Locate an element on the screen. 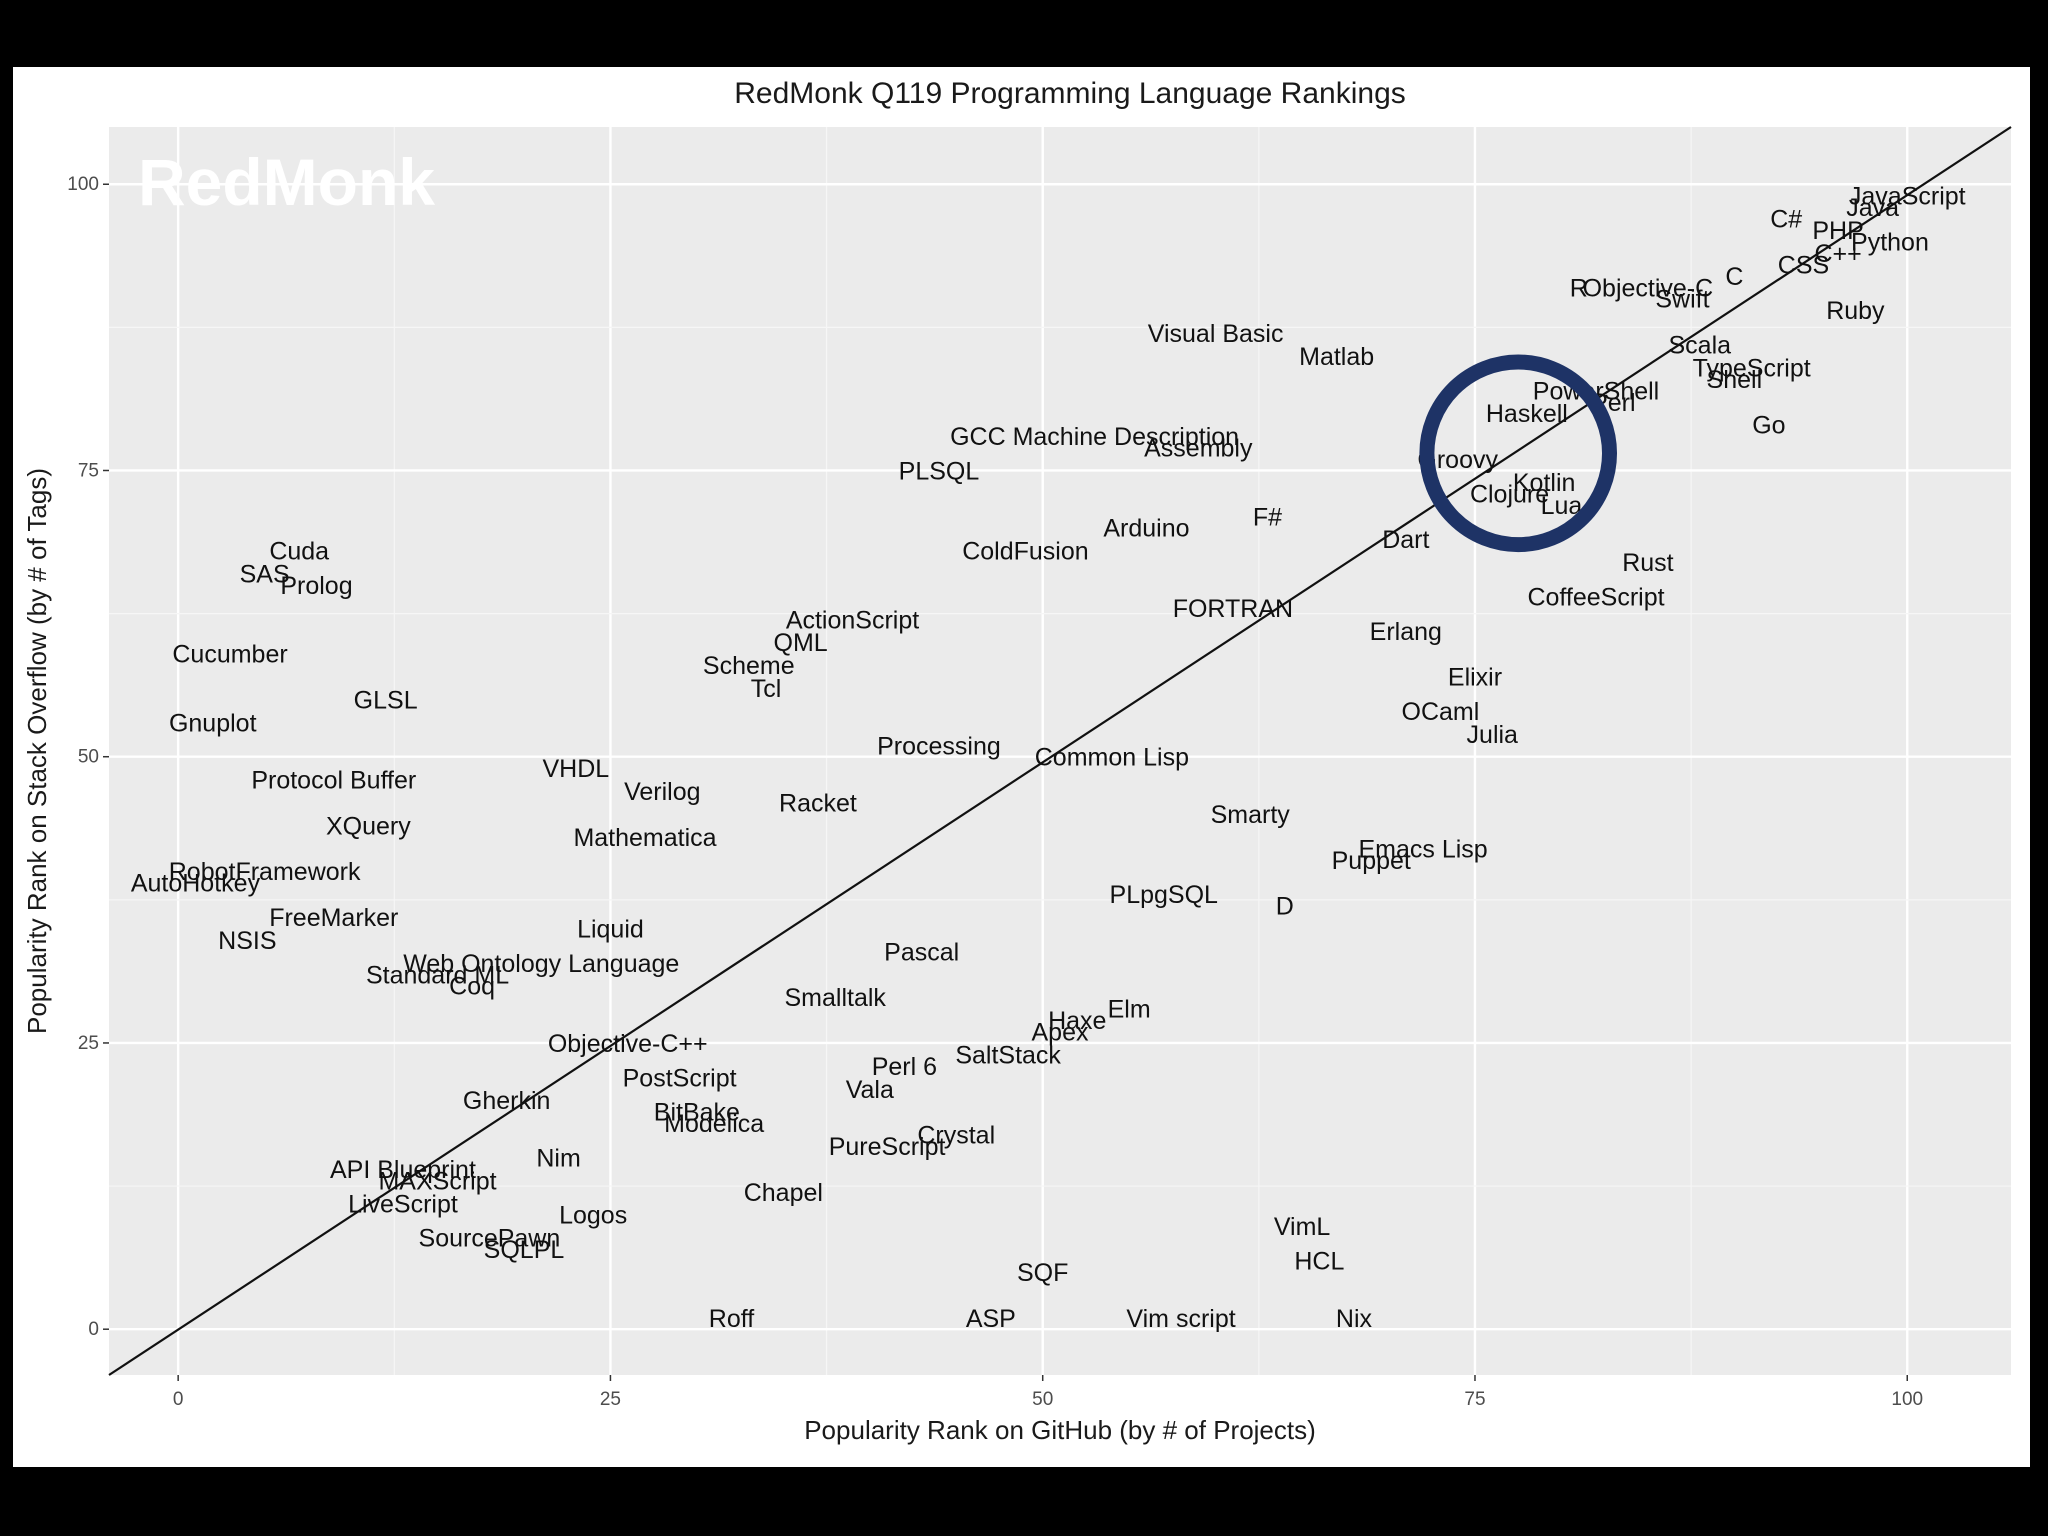  language-label: HCL is located at coordinates (1319, 1262).